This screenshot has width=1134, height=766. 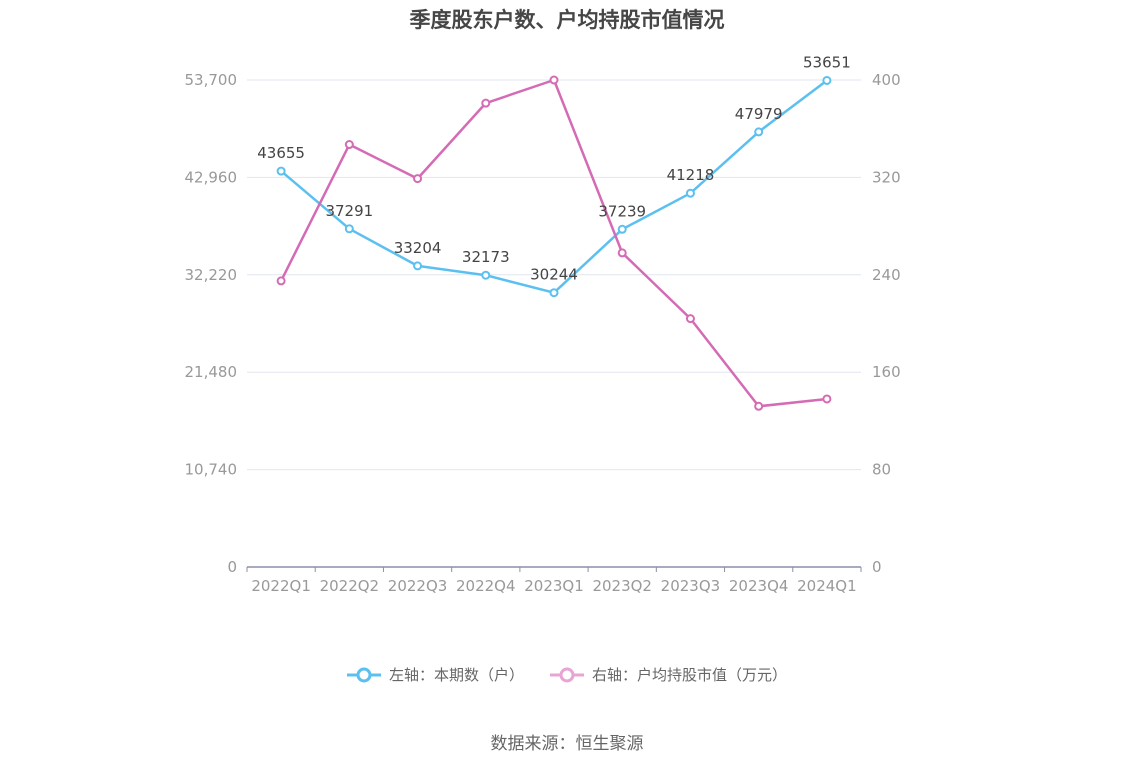 I want to click on data-label: 43655, so click(x=281, y=153).